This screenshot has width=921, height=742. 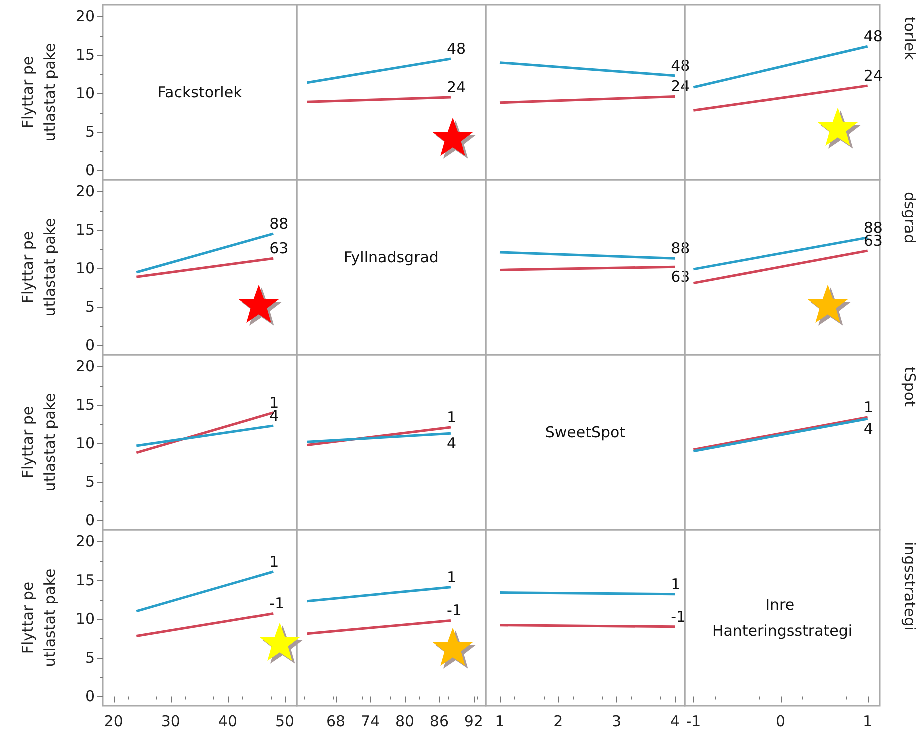 What do you see at coordinates (910, 586) in the screenshot?
I see `y2-axis-title: ingsstrategi` at bounding box center [910, 586].